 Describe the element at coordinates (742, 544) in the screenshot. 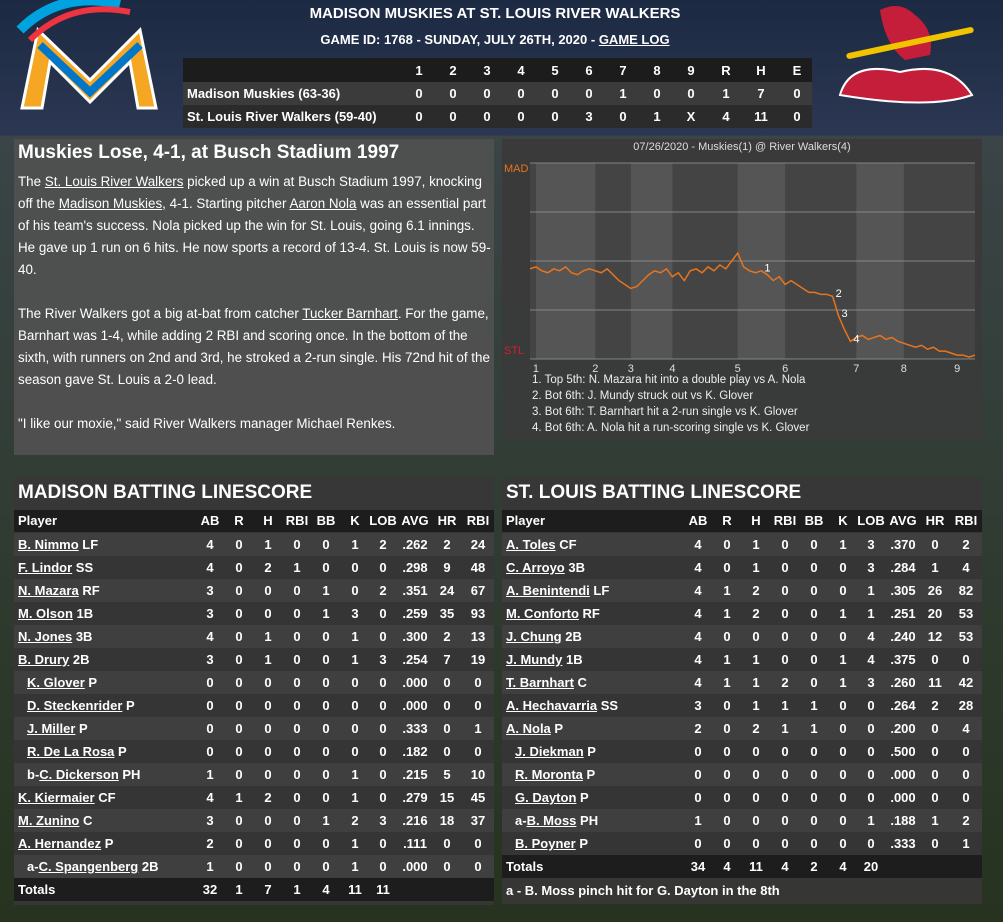

I see `player-row: A. Toles CF 4 0 1 0 0 1 3 .370 0 2` at that location.